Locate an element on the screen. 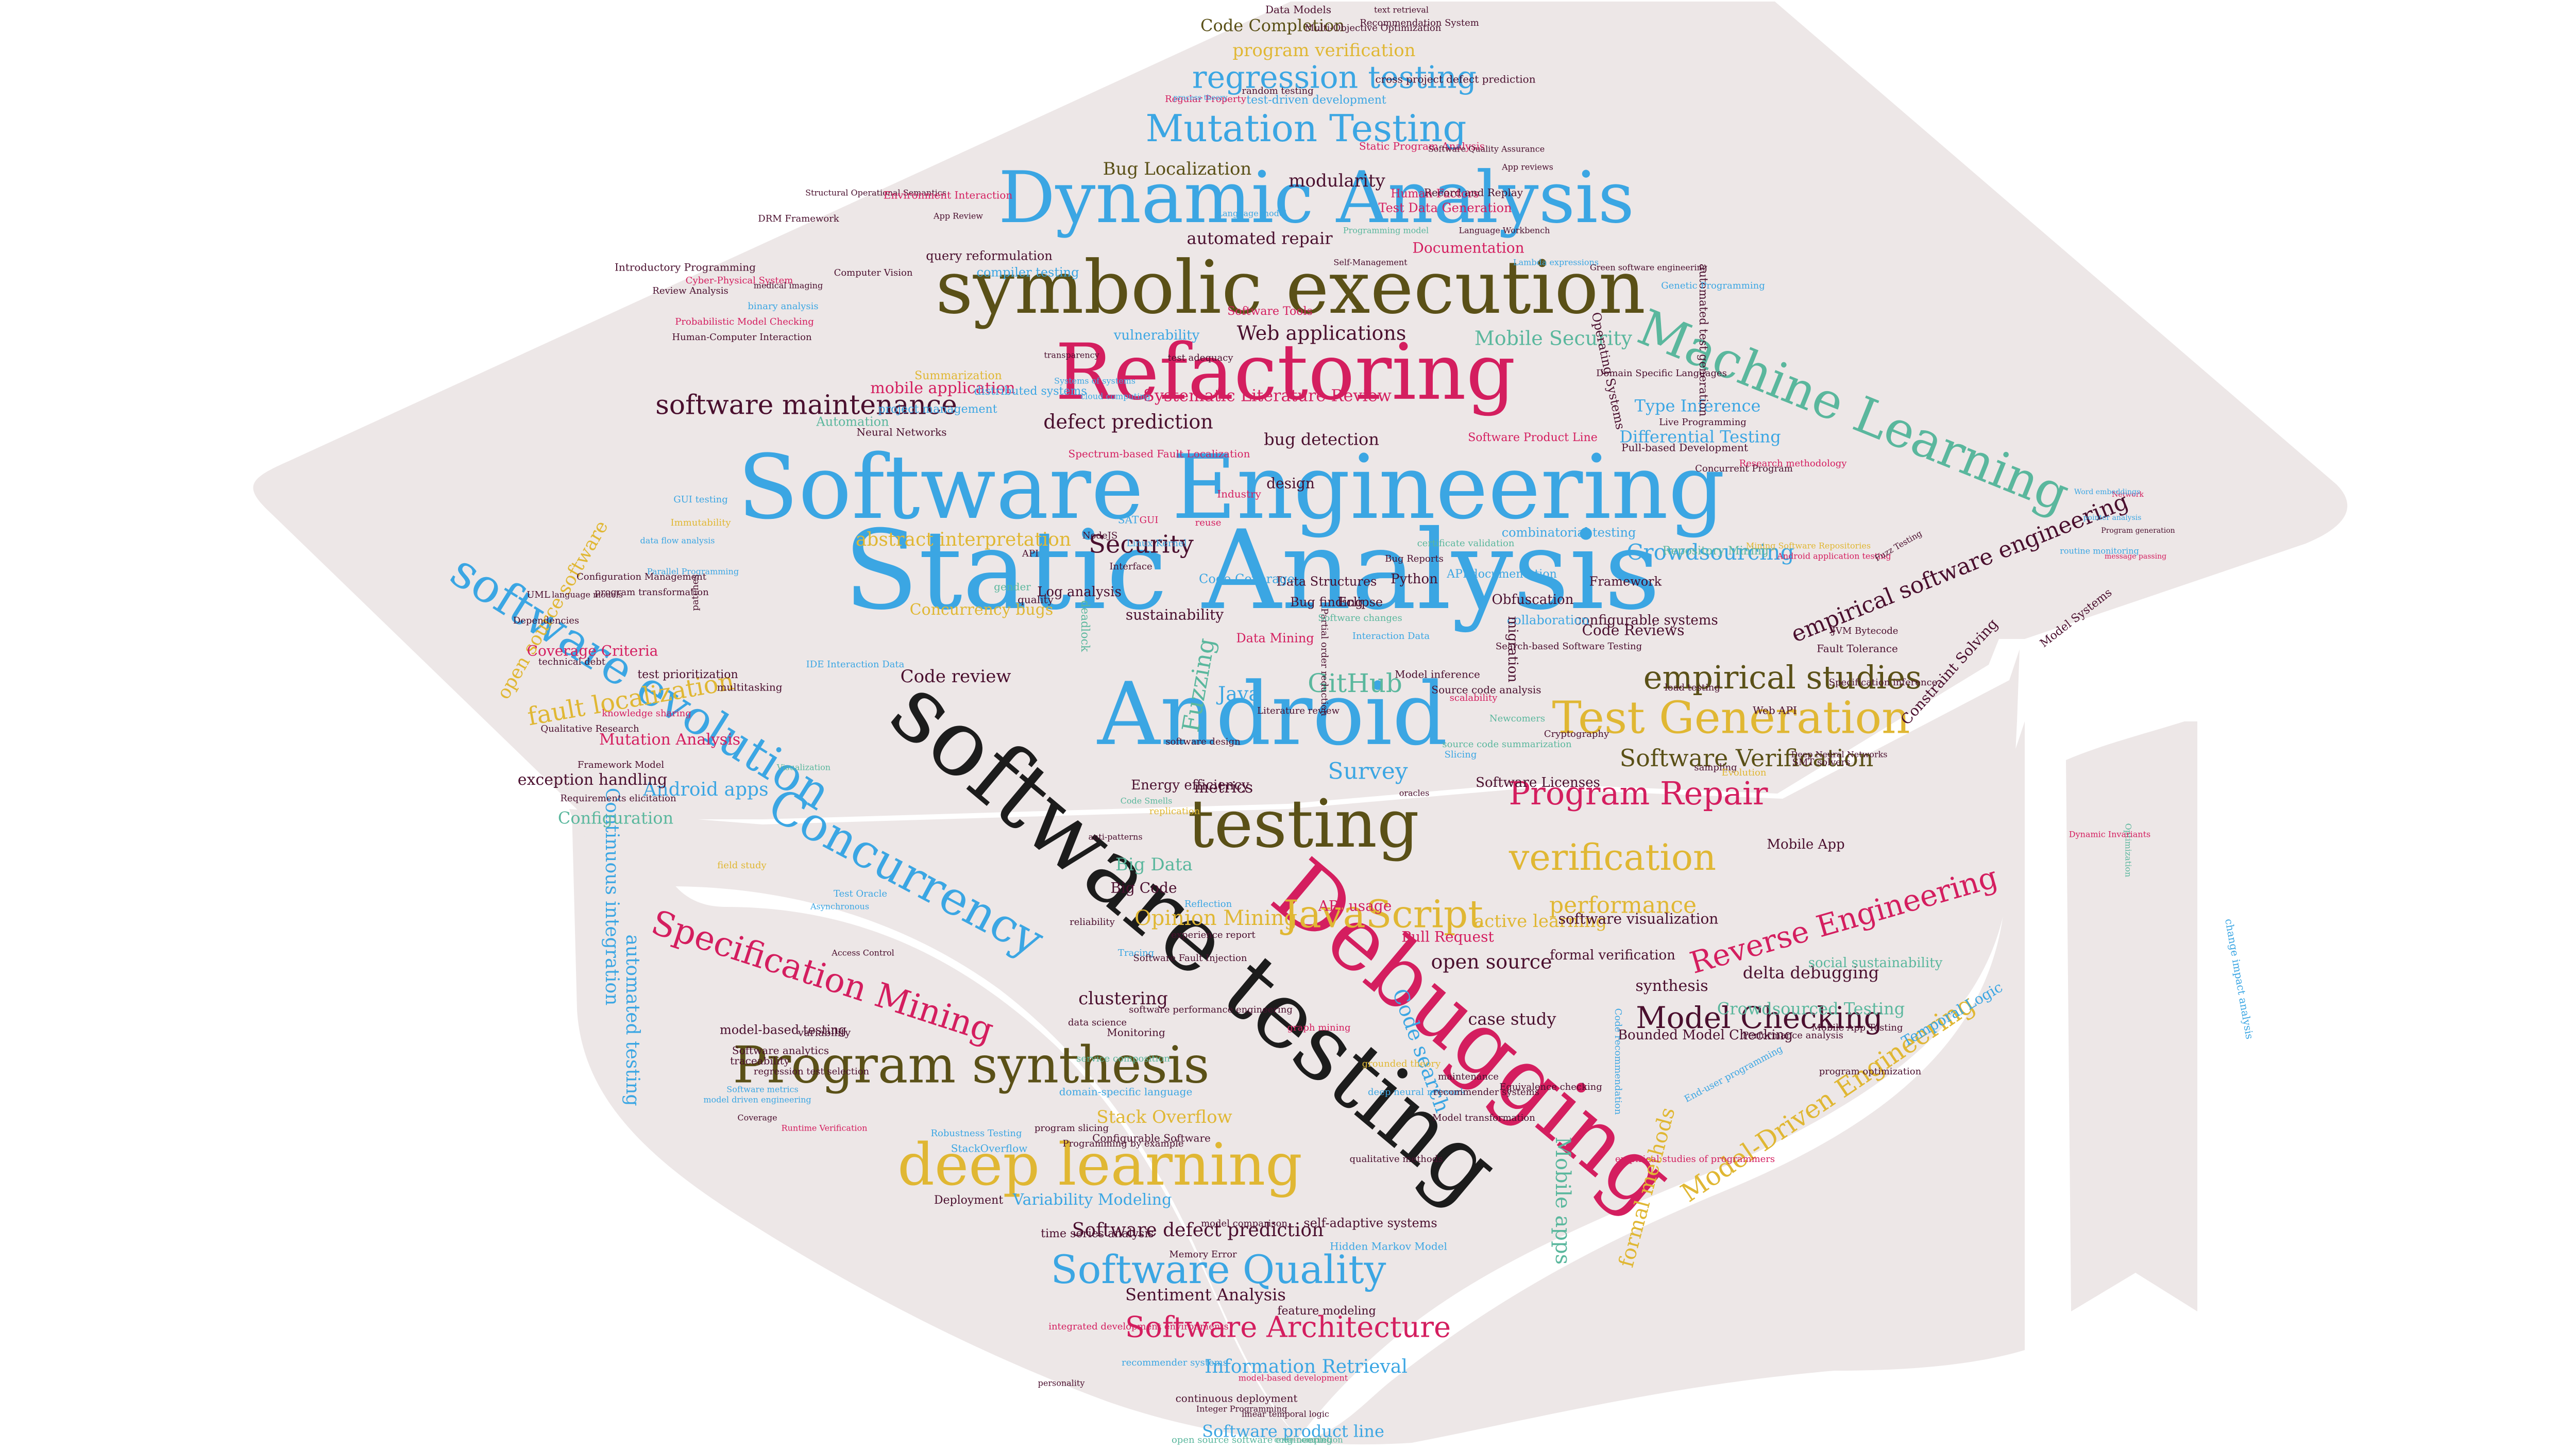 The height and width of the screenshot is (1449, 2576). word-cloud-term: Systems of systems is located at coordinates (1095, 381).